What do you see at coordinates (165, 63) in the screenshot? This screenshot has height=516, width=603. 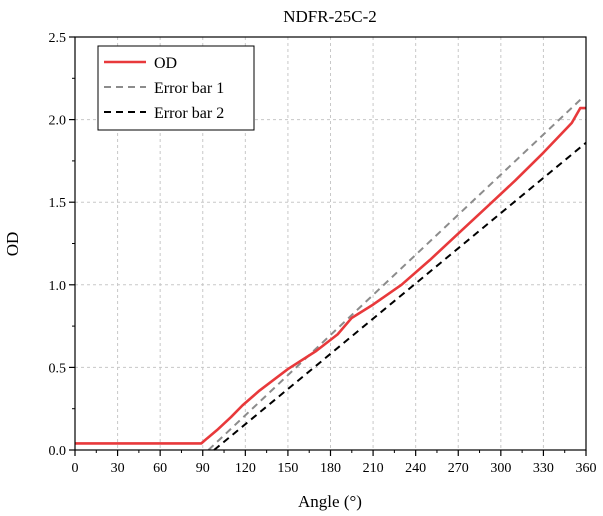 I see `legend-label-od: OD` at bounding box center [165, 63].